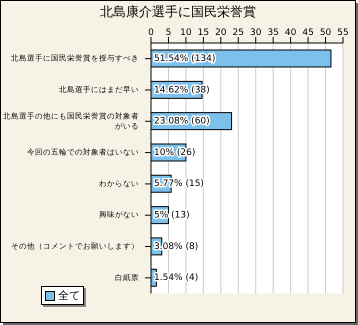 The image size is (358, 325). I want to click on x-tick-label: 10, so click(186, 33).